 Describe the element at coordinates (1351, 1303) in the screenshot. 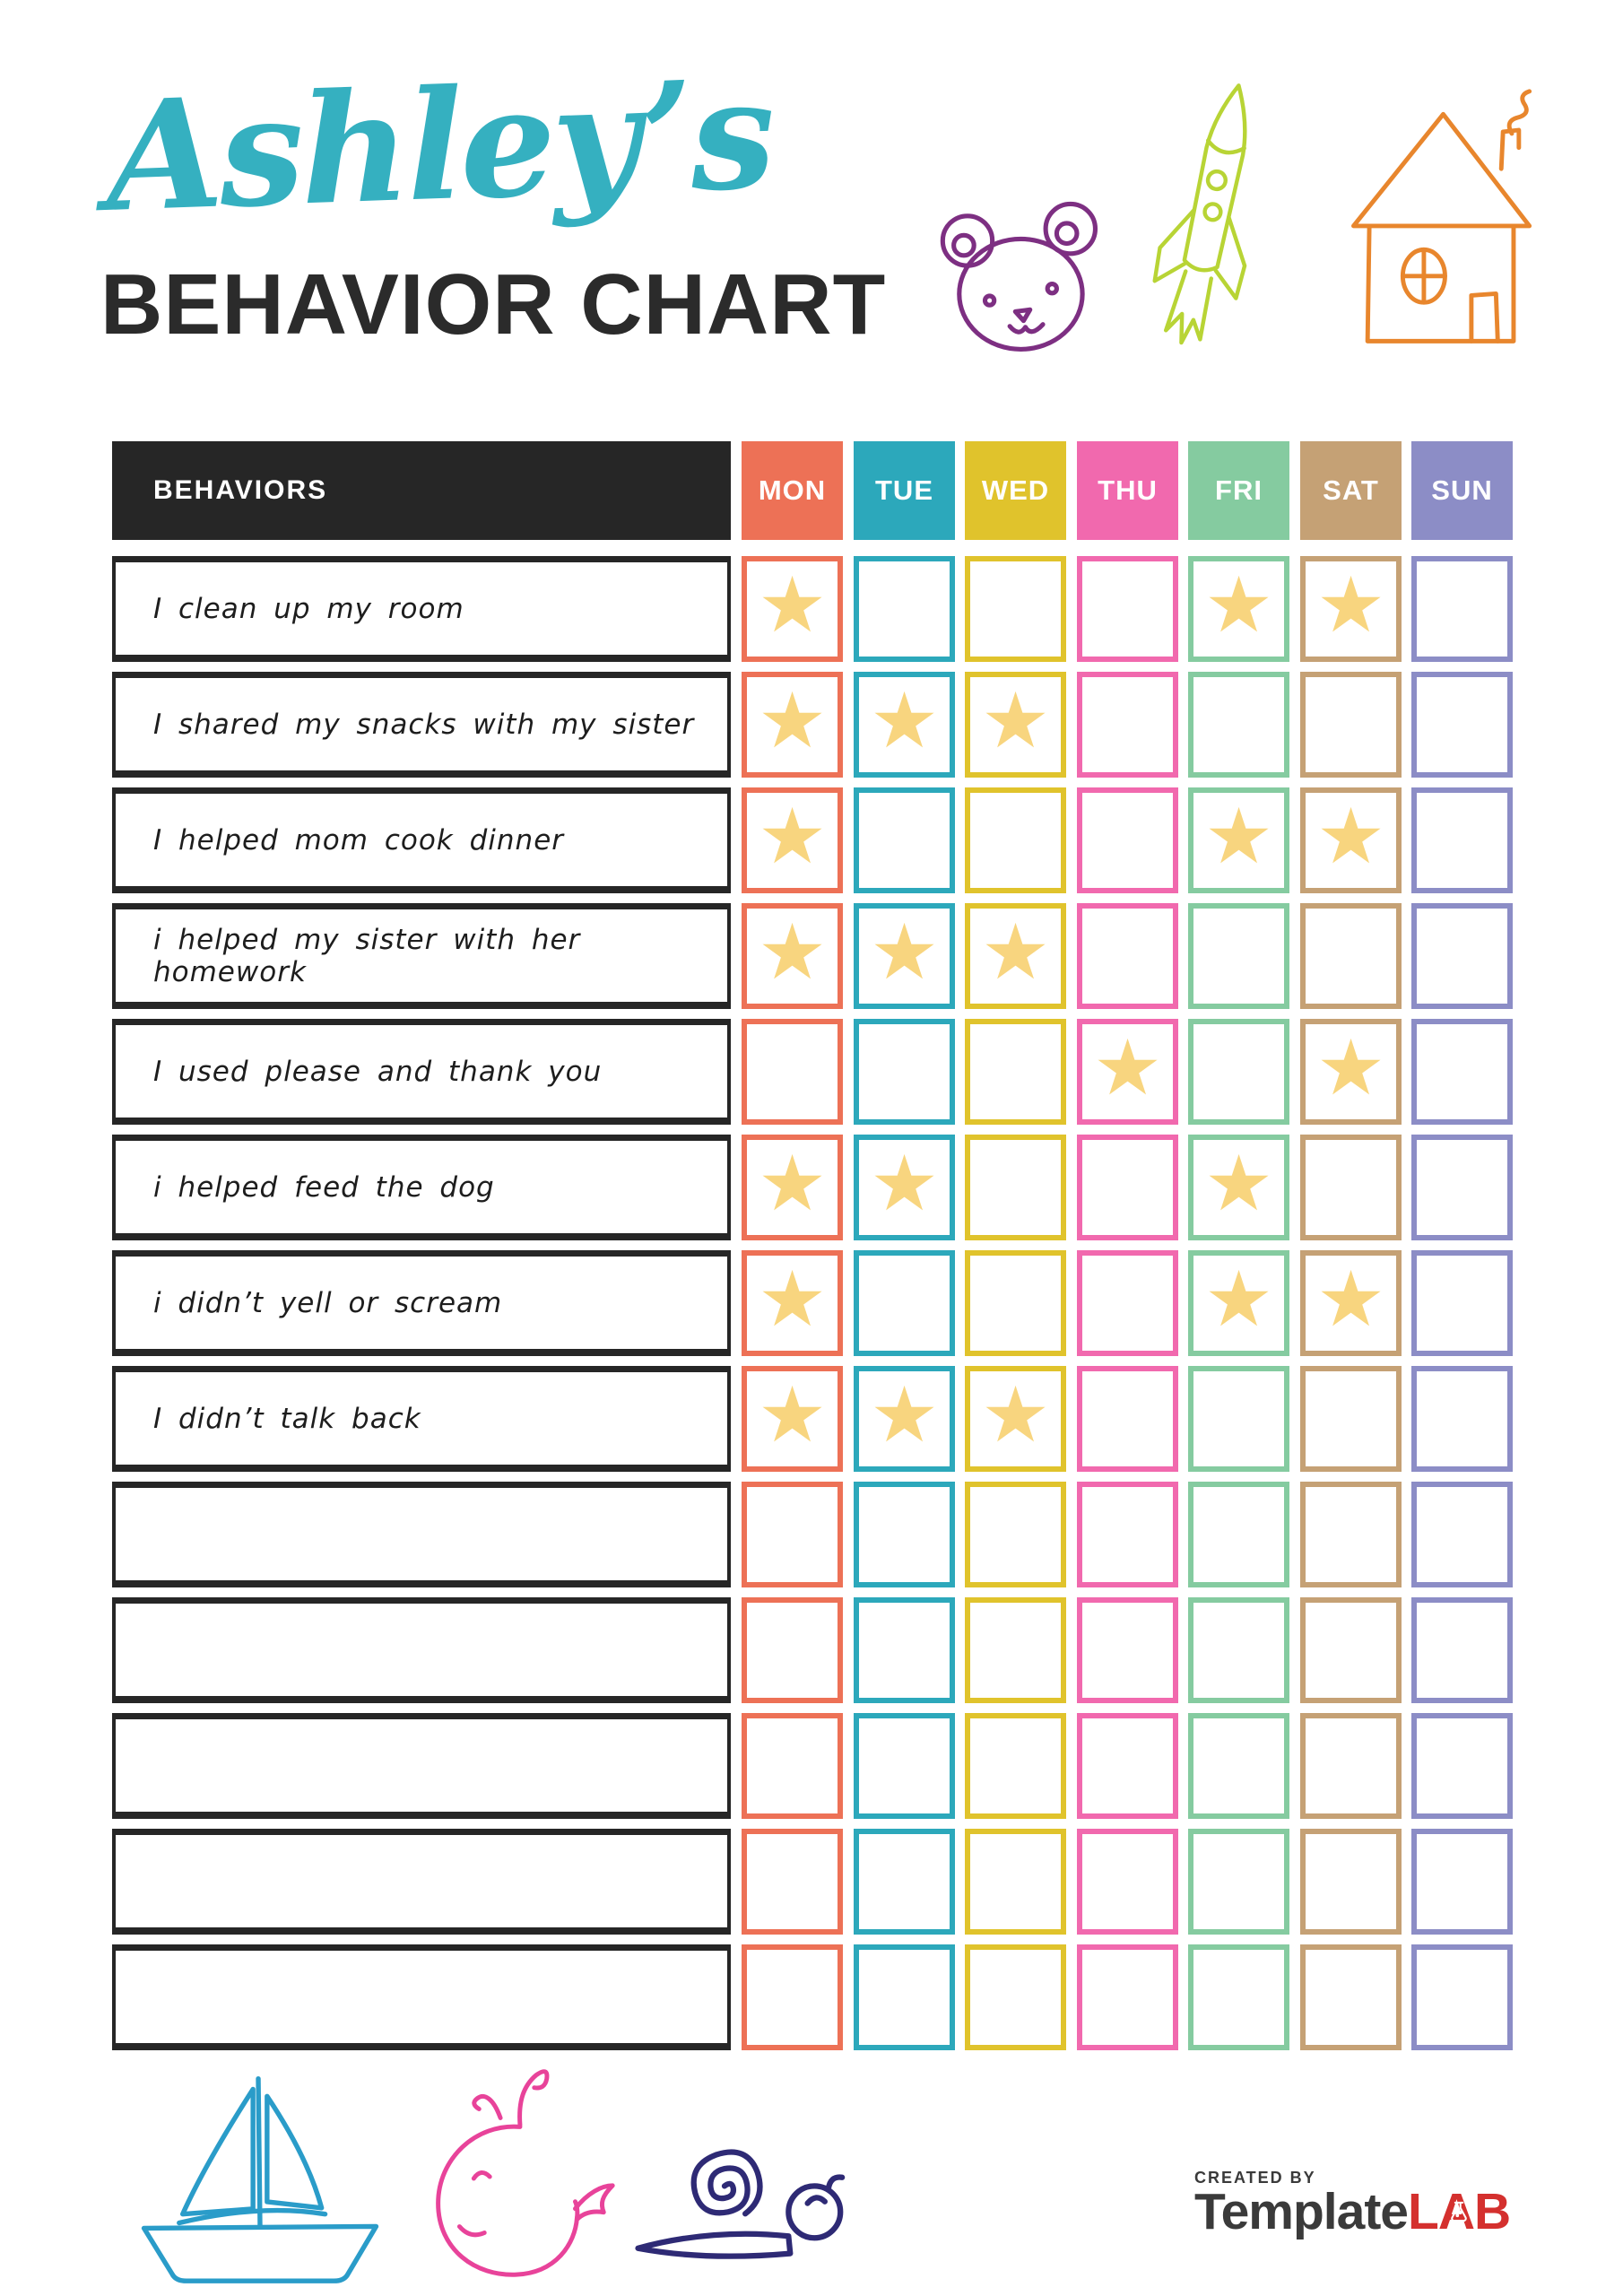

I see `star-cell-sat-row7: ★` at that location.